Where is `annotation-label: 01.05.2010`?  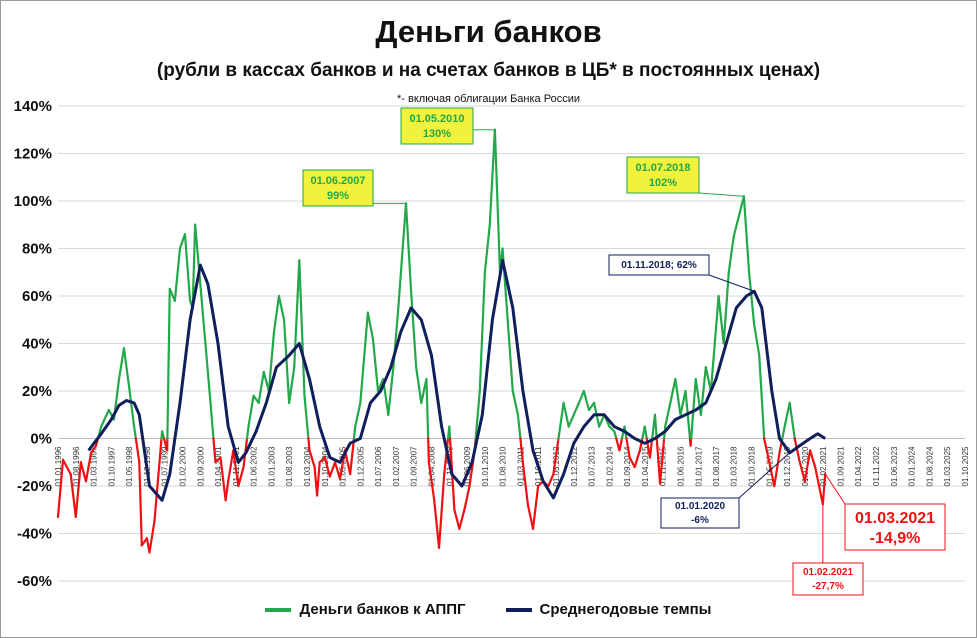 annotation-label: 01.05.2010 is located at coordinates (436, 119).